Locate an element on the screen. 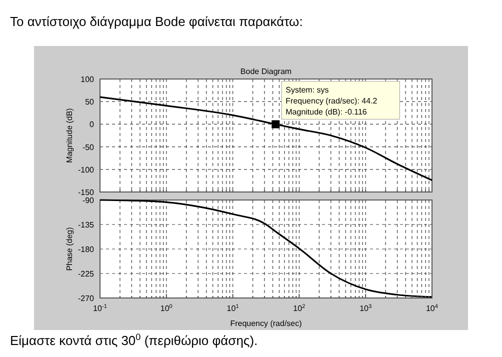 The height and width of the screenshot is (357, 502). y-tick-label: 0 is located at coordinates (92, 125).